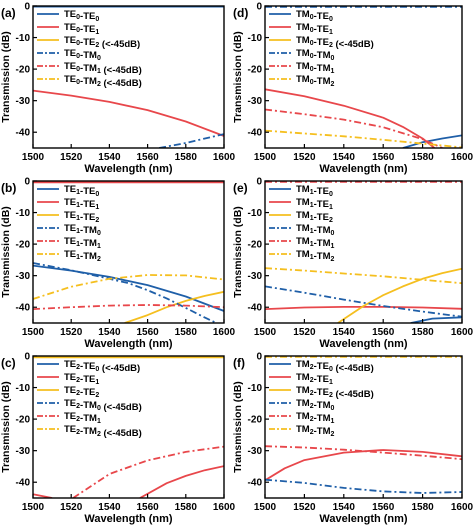 The image size is (474, 529). What do you see at coordinates (315, 431) in the screenshot?
I see `legend-entry: TM2-TM2` at bounding box center [315, 431].